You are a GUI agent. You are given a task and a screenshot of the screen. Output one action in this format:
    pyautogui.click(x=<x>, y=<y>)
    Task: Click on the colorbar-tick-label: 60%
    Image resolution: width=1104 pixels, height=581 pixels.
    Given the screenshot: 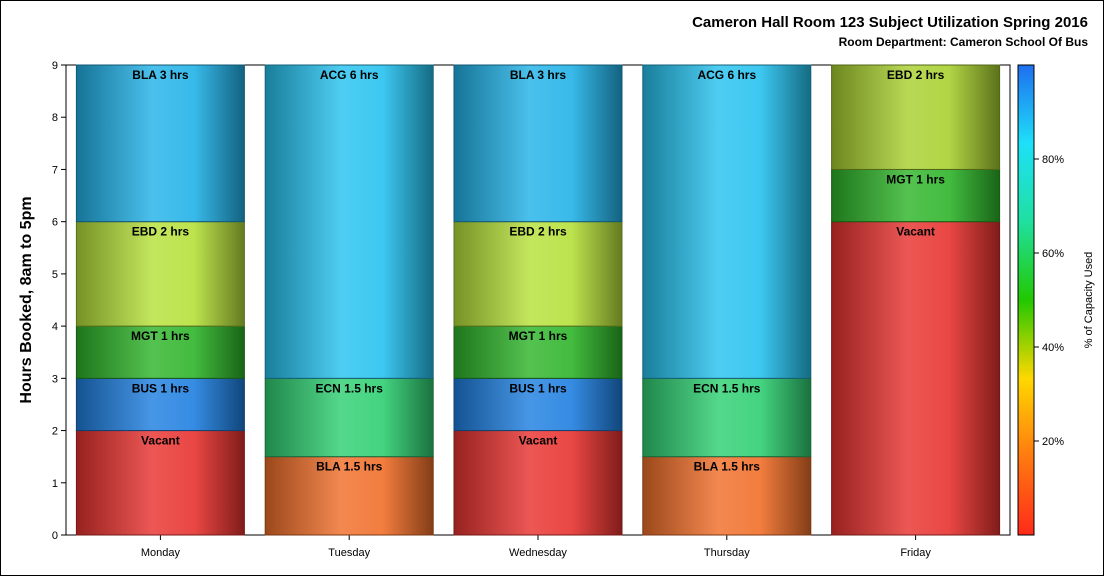 What is the action you would take?
    pyautogui.click(x=1053, y=254)
    